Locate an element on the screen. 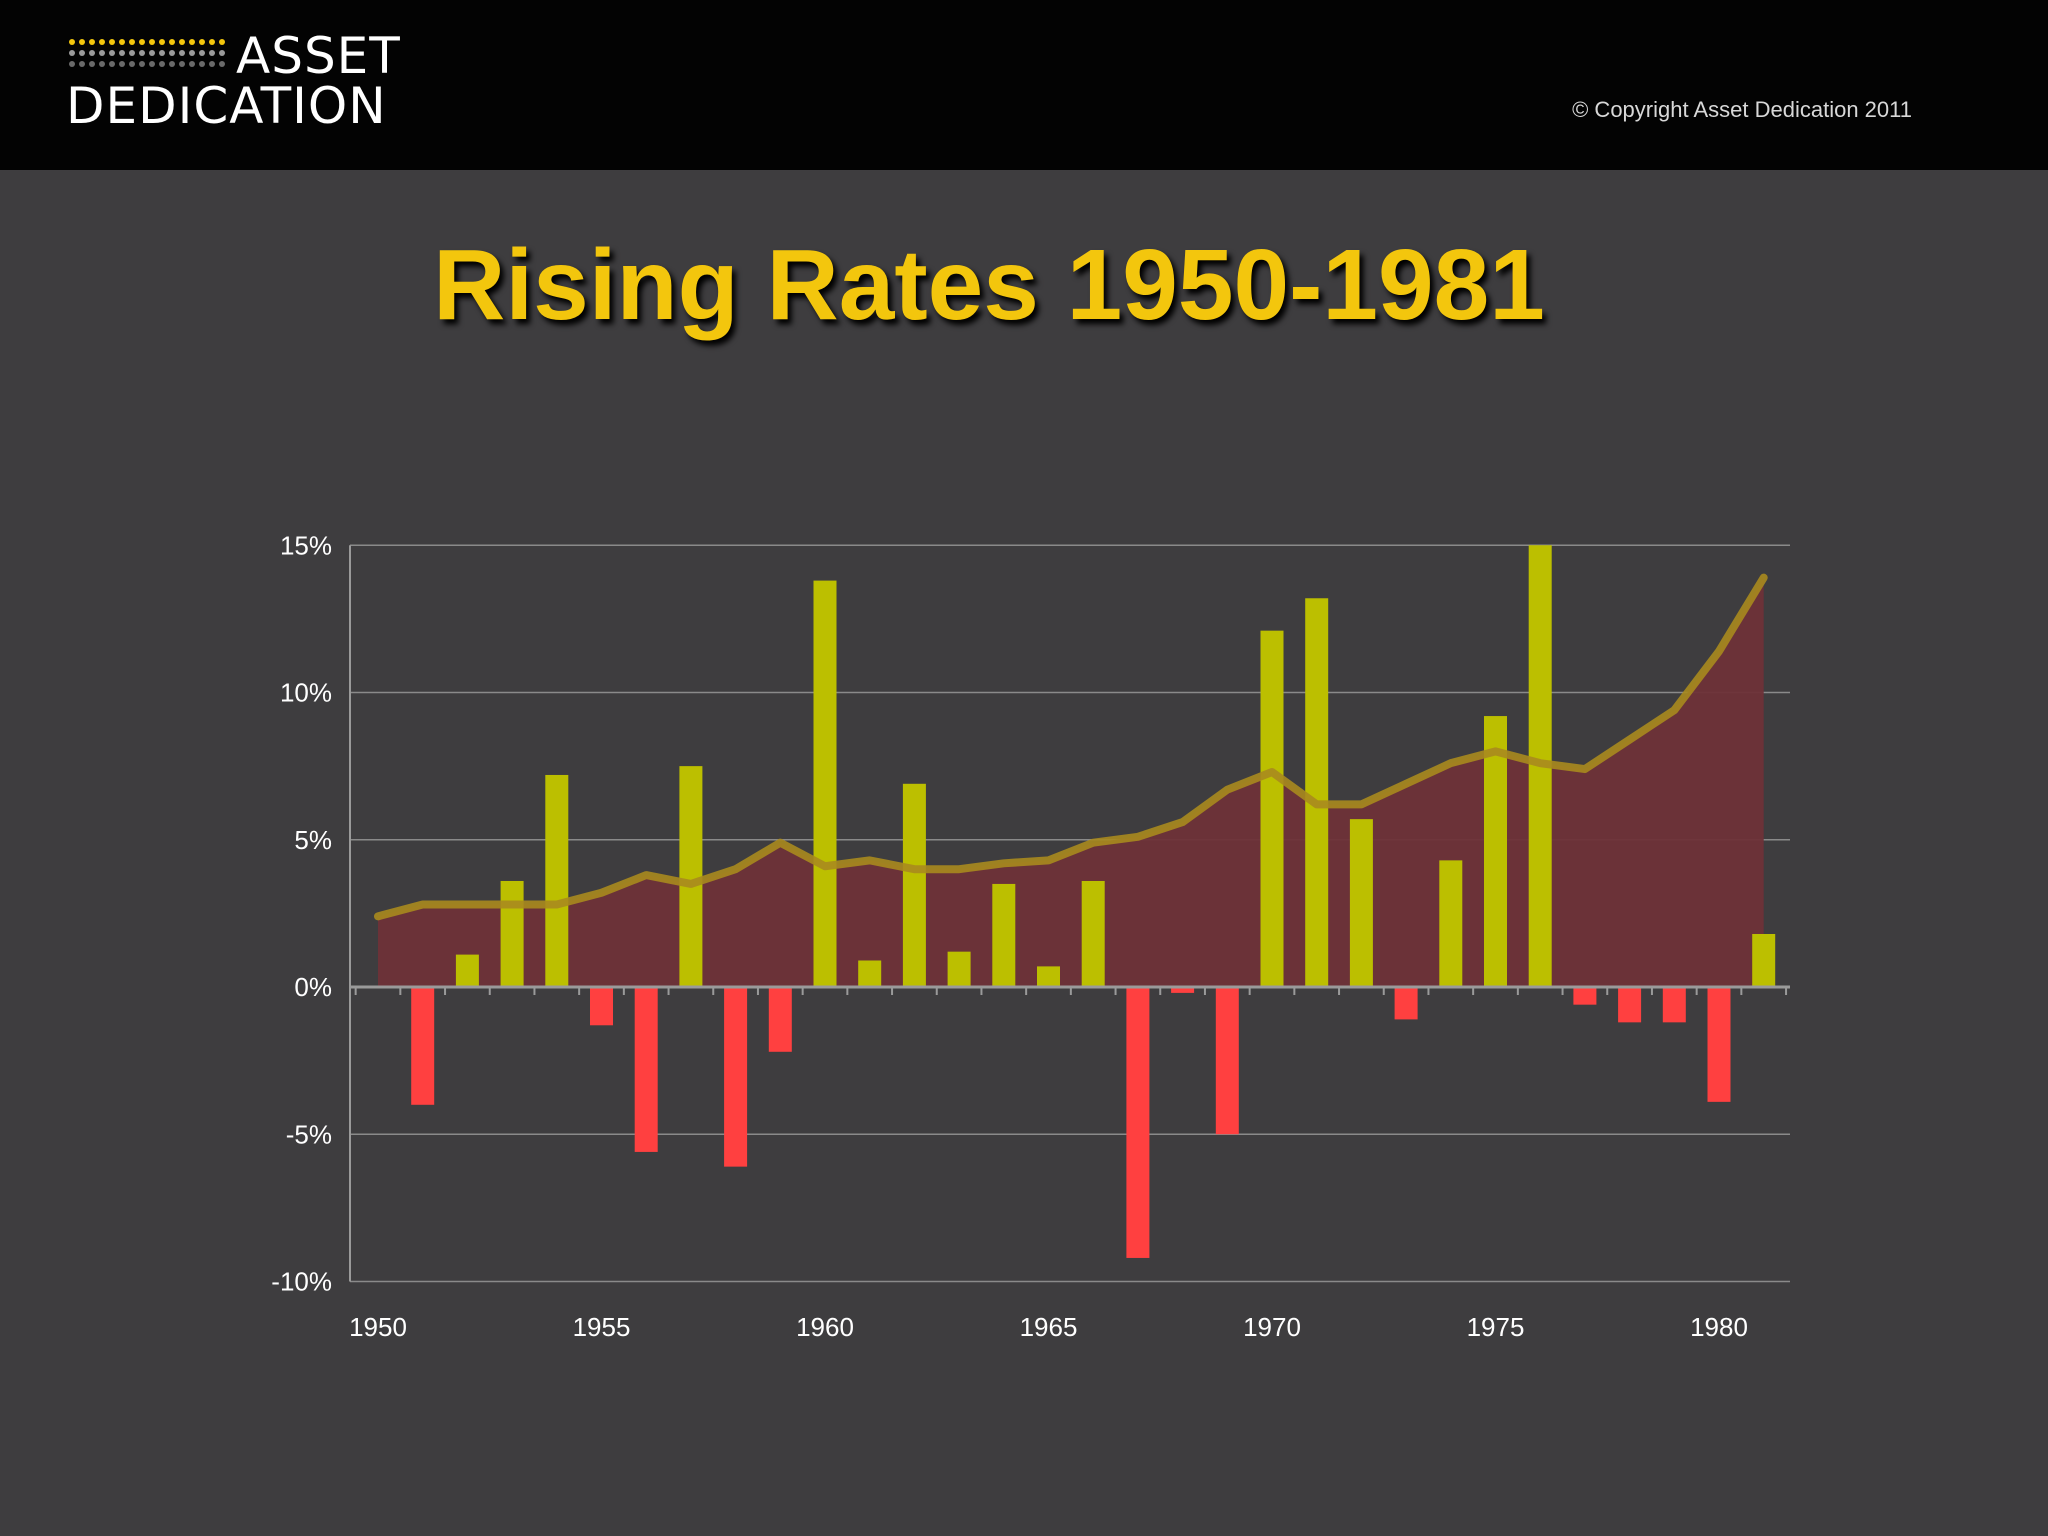 This screenshot has height=1536, width=2048. logo-dots-icon is located at coordinates (147, 53).